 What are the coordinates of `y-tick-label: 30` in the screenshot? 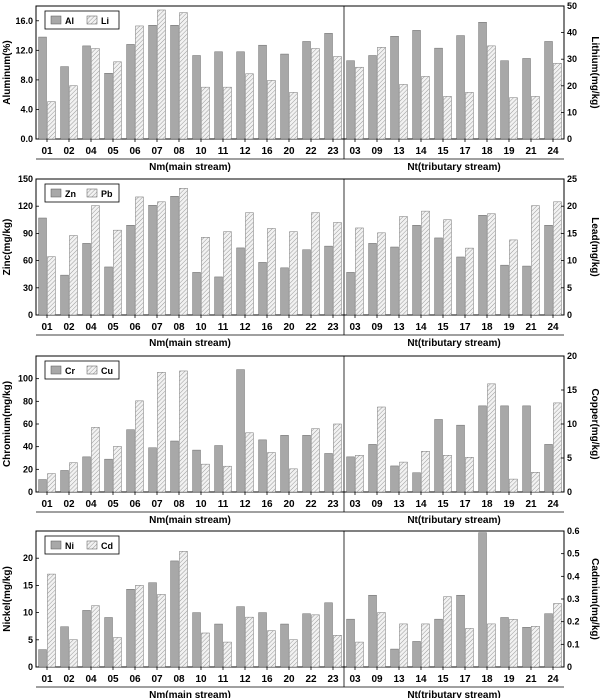 It's located at (28, 288).